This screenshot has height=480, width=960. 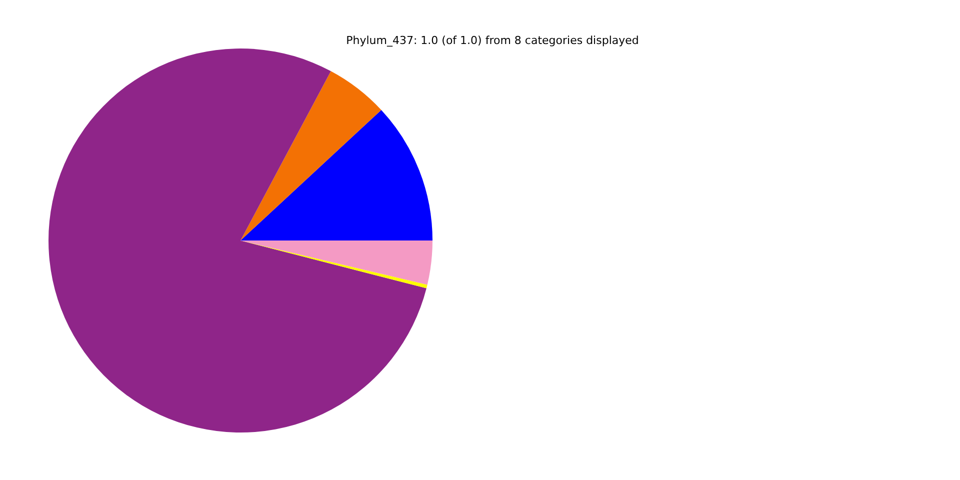 I want to click on text: Phylum_437: 1.0 (of 1.0) from 8 categories displayed, so click(x=492, y=40).